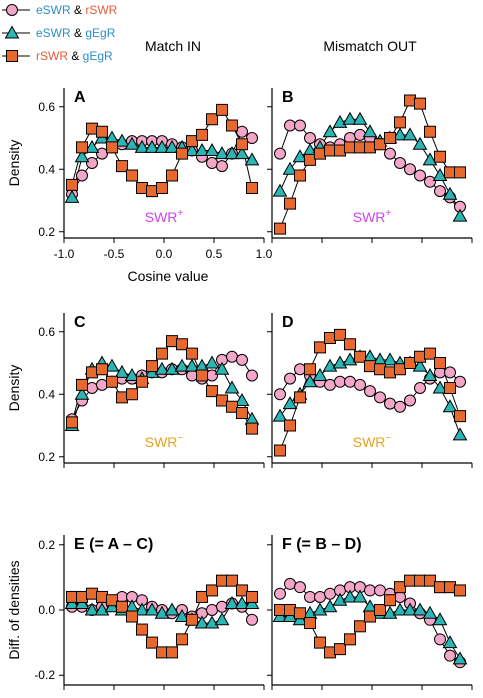 Image resolution: width=483 pixels, height=698 pixels. Describe the element at coordinates (76, 33) in the screenshot. I see `legend-entry-triangle: eSWR & gEgR` at that location.